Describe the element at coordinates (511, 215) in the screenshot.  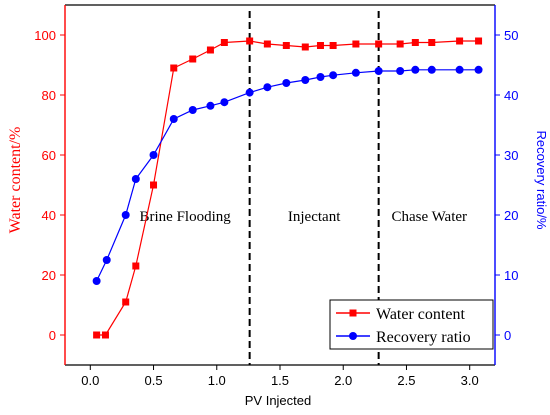
I see `y-right-tick-label: 20` at that location.